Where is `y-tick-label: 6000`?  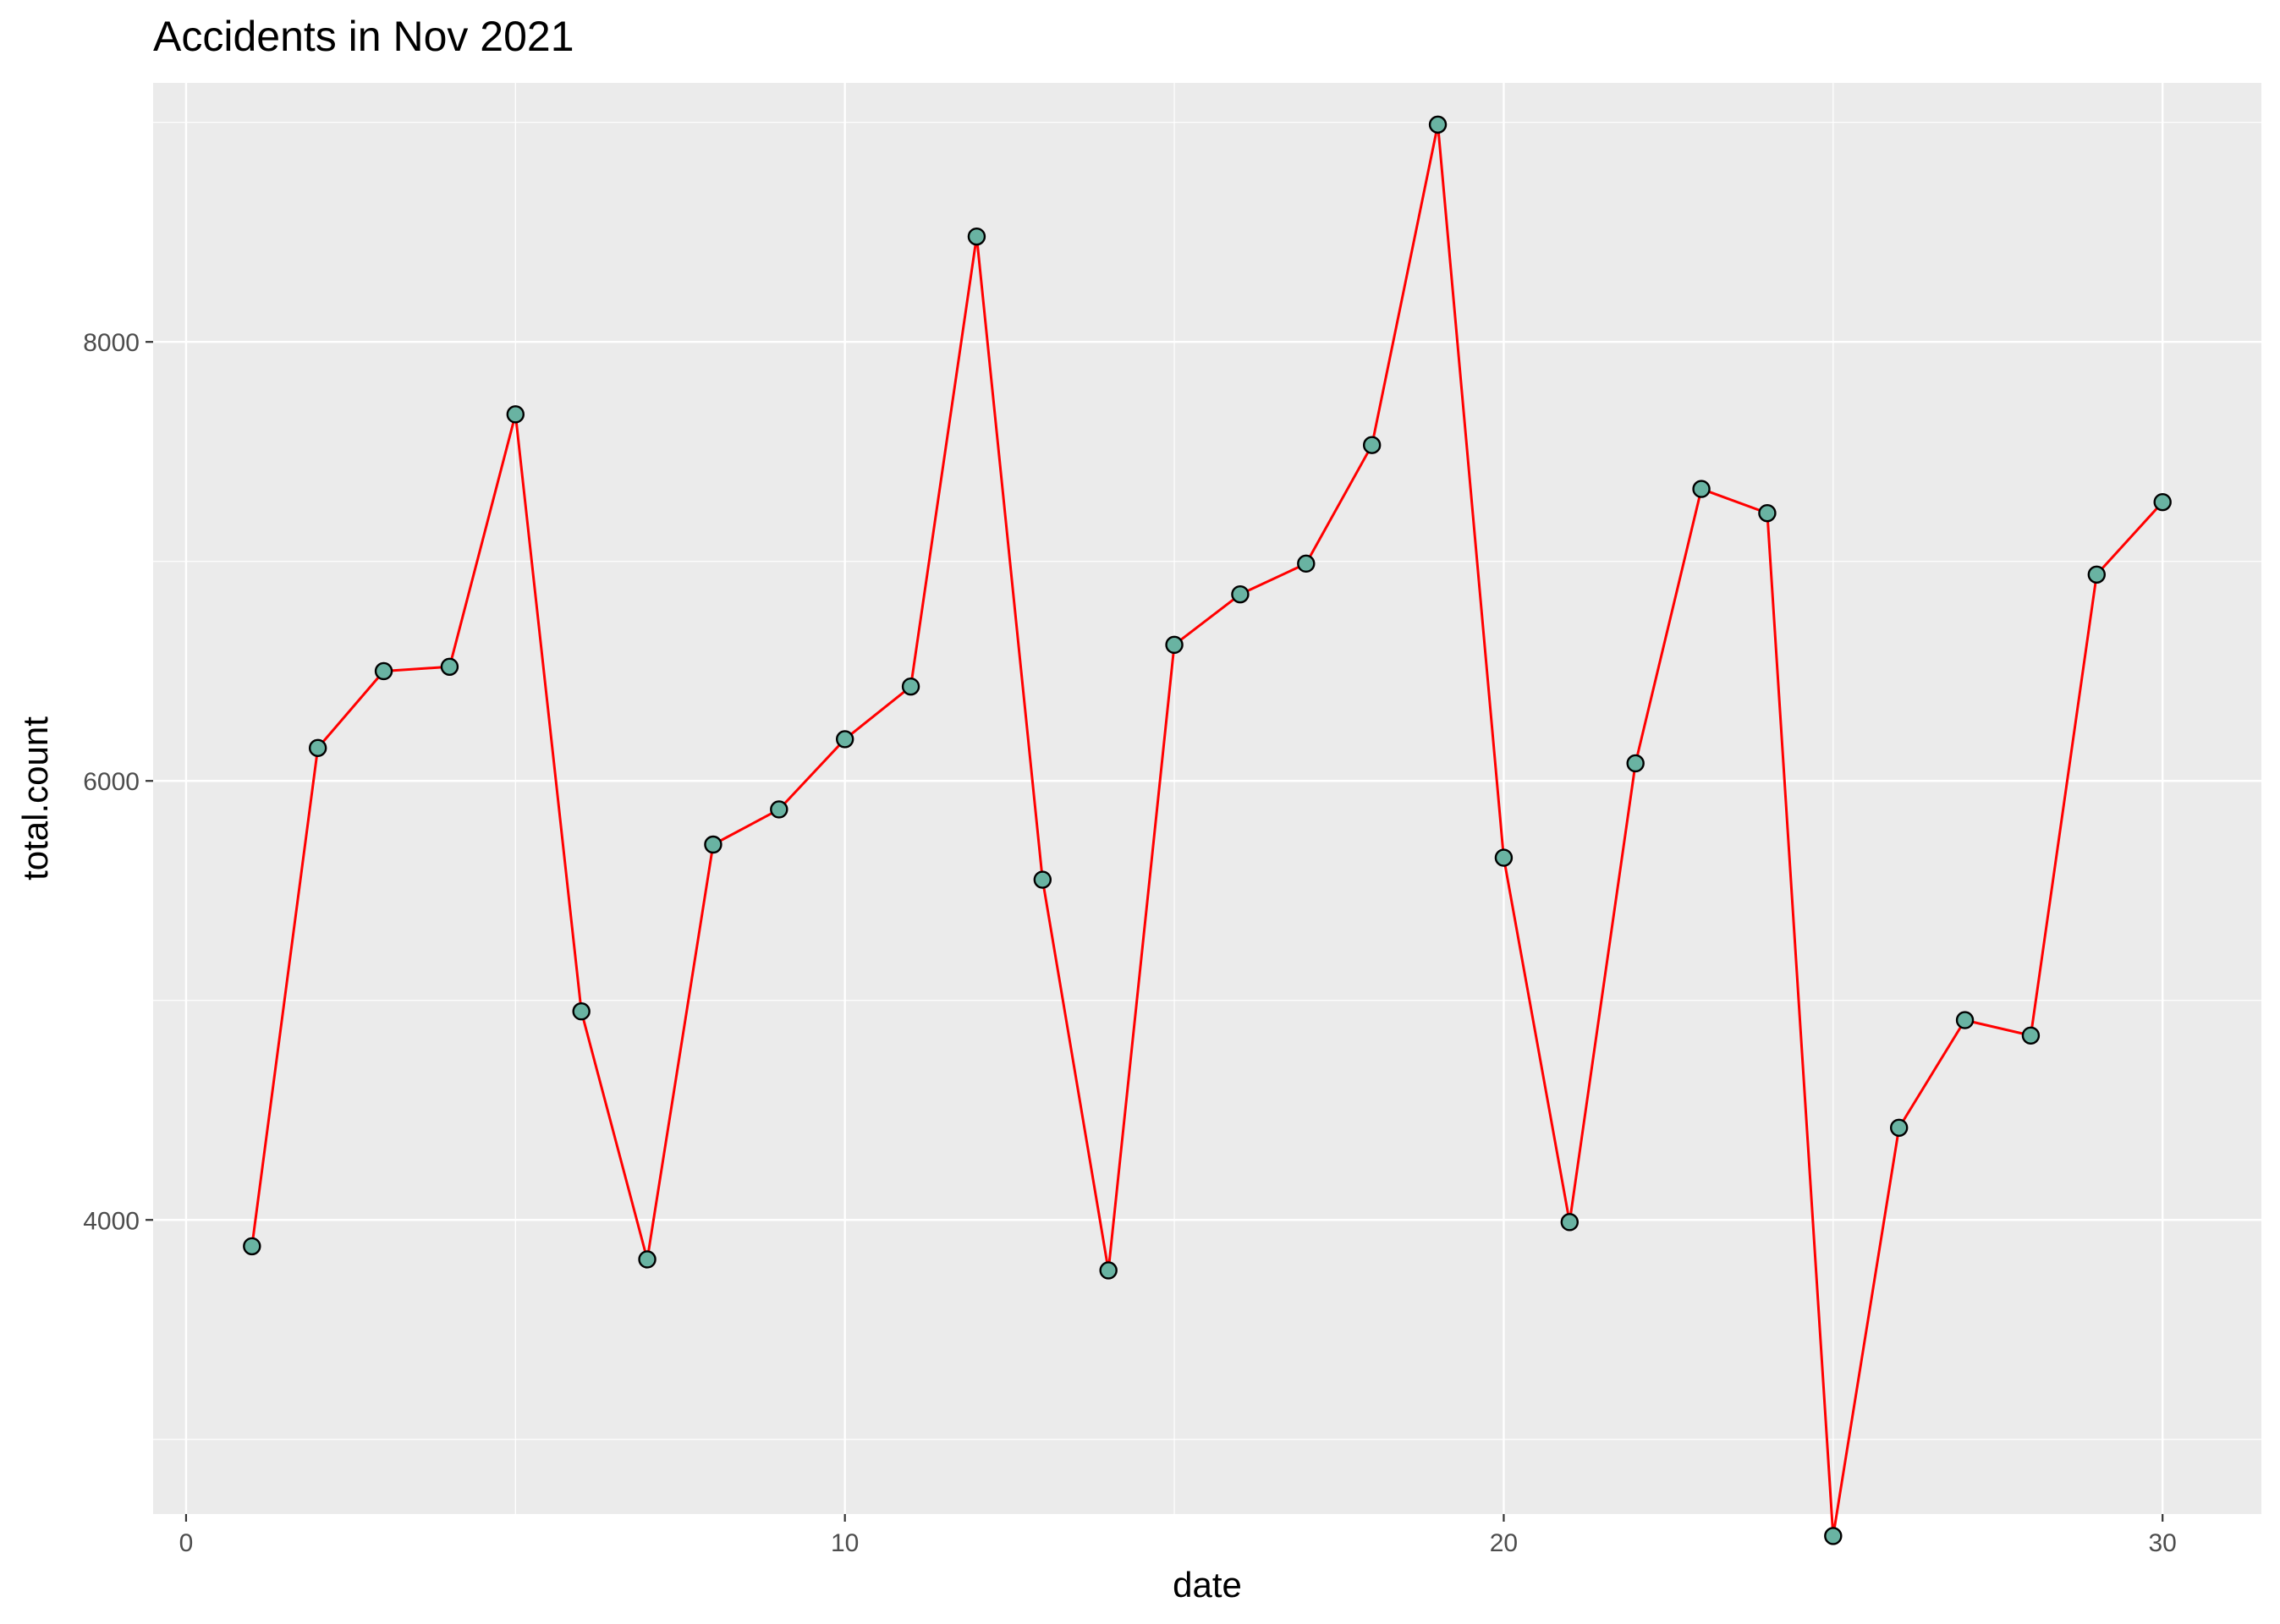 y-tick-label: 6000 is located at coordinates (111, 782).